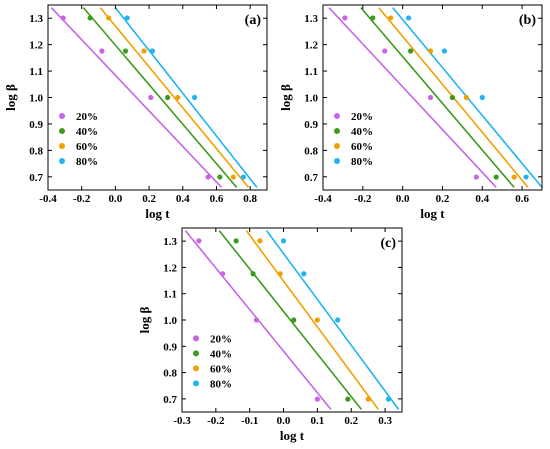  What do you see at coordinates (363, 199) in the screenshot?
I see `x-tick-label: -0.2` at bounding box center [363, 199].